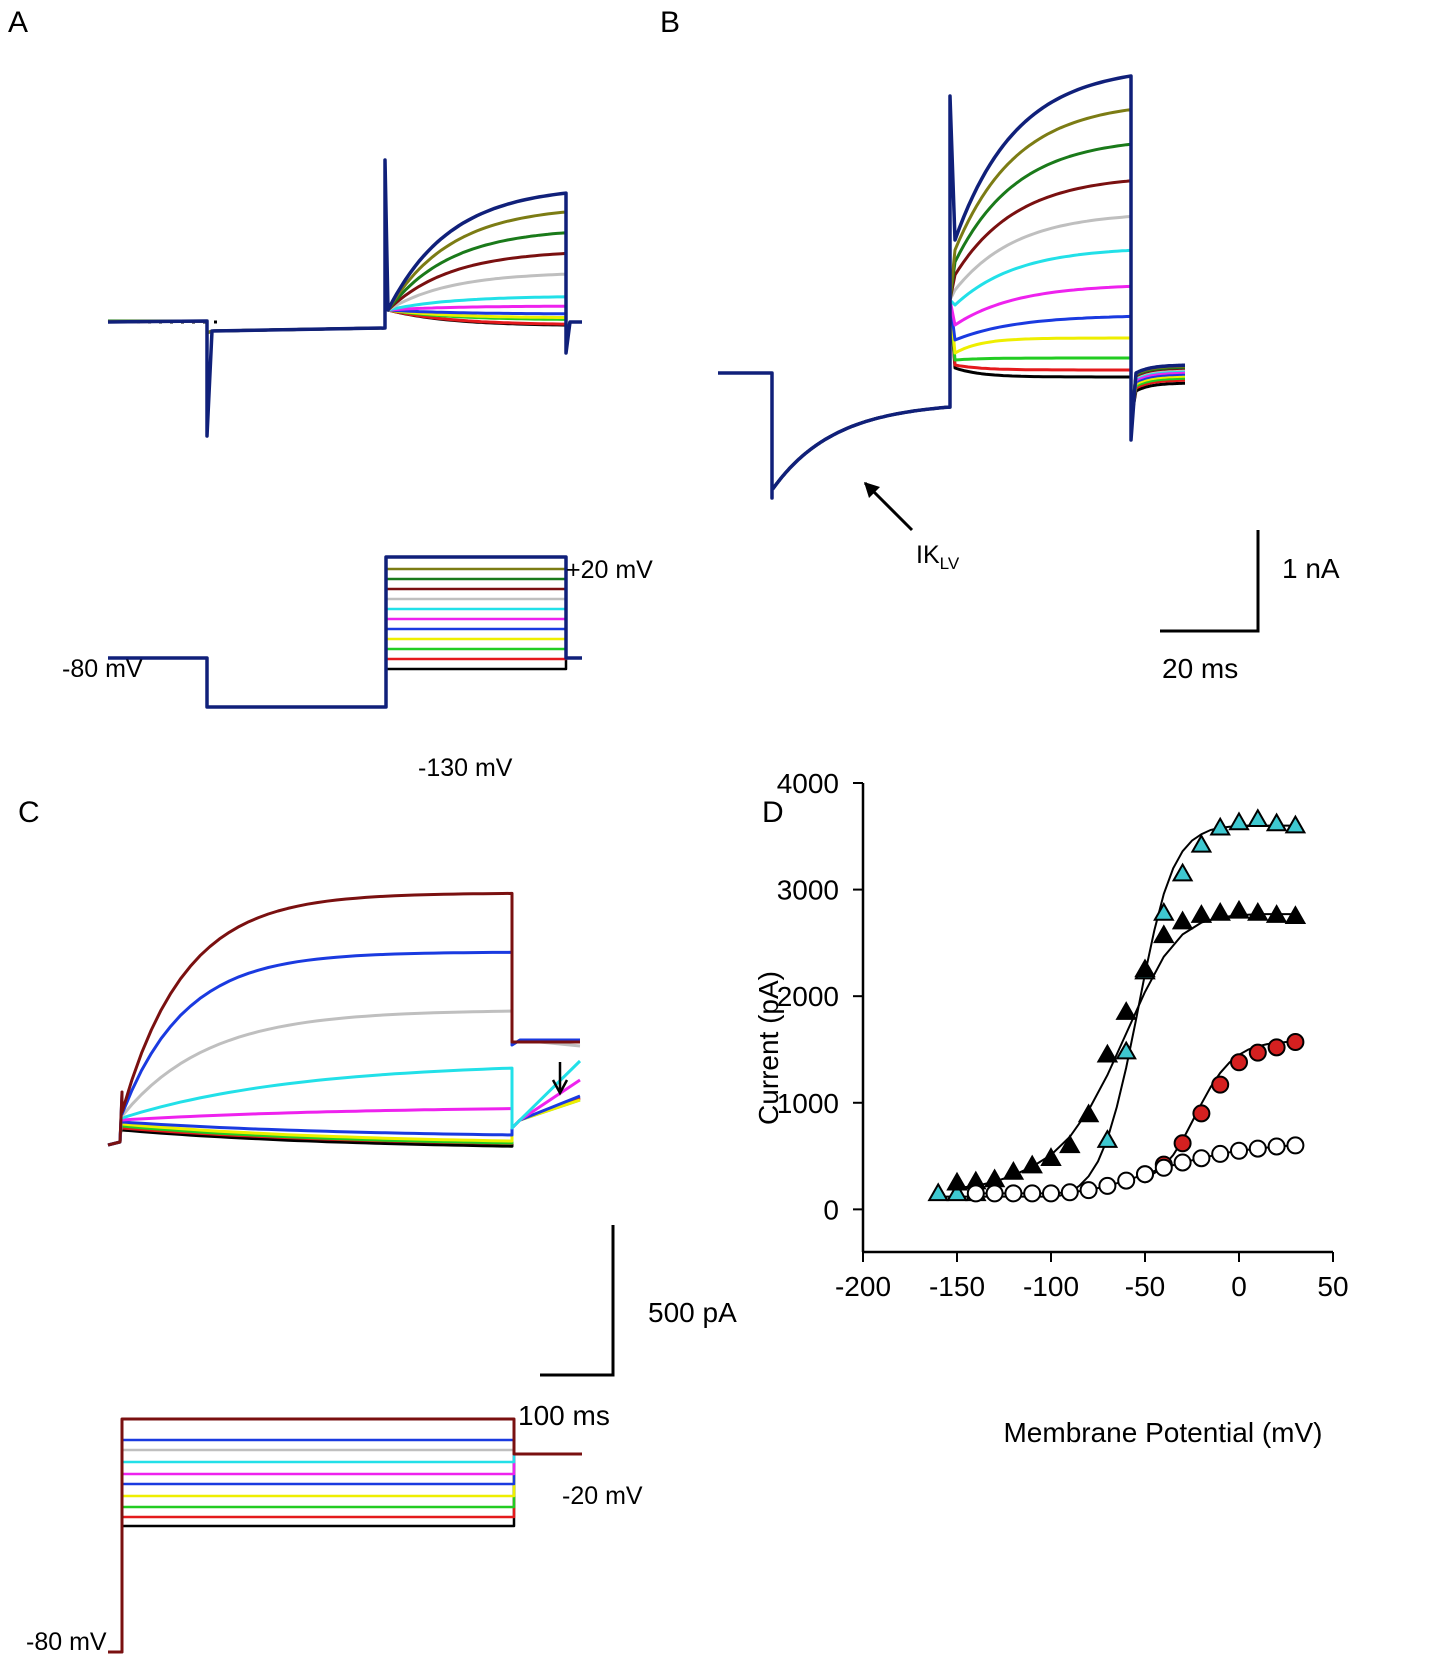  I want to click on iklv-main: IK, so click(928, 555).